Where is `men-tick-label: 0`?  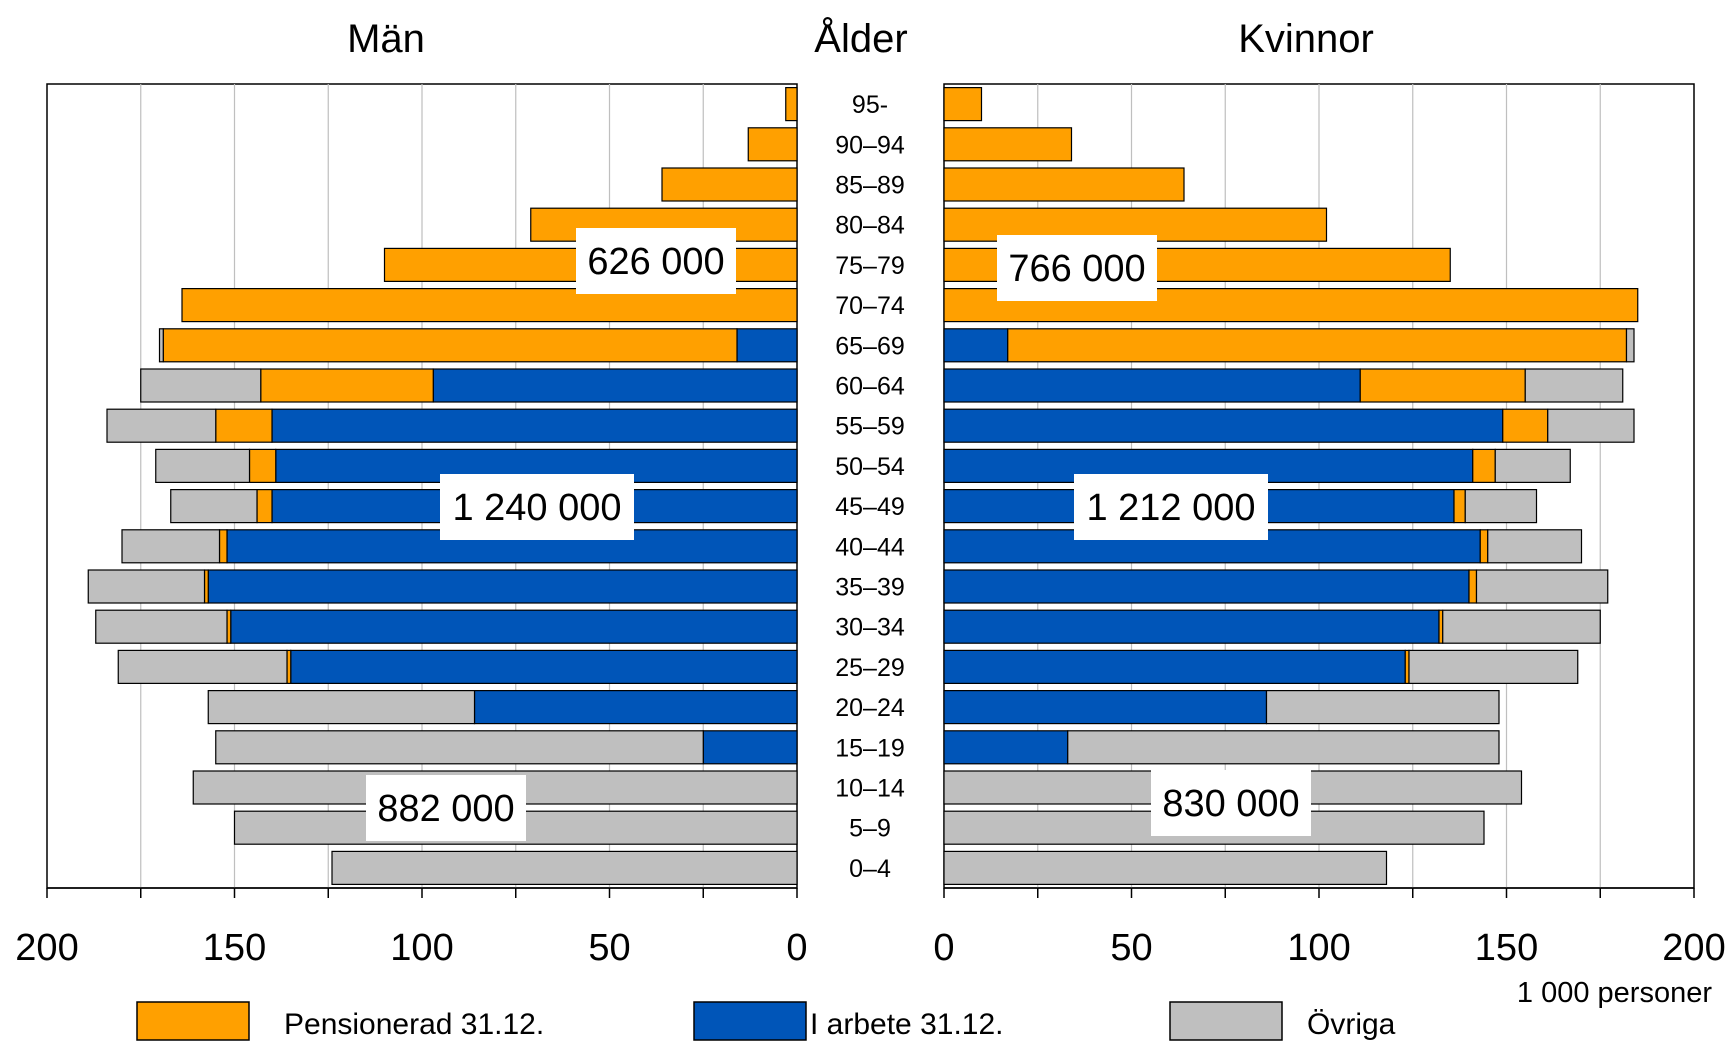
men-tick-label: 0 is located at coordinates (796, 948).